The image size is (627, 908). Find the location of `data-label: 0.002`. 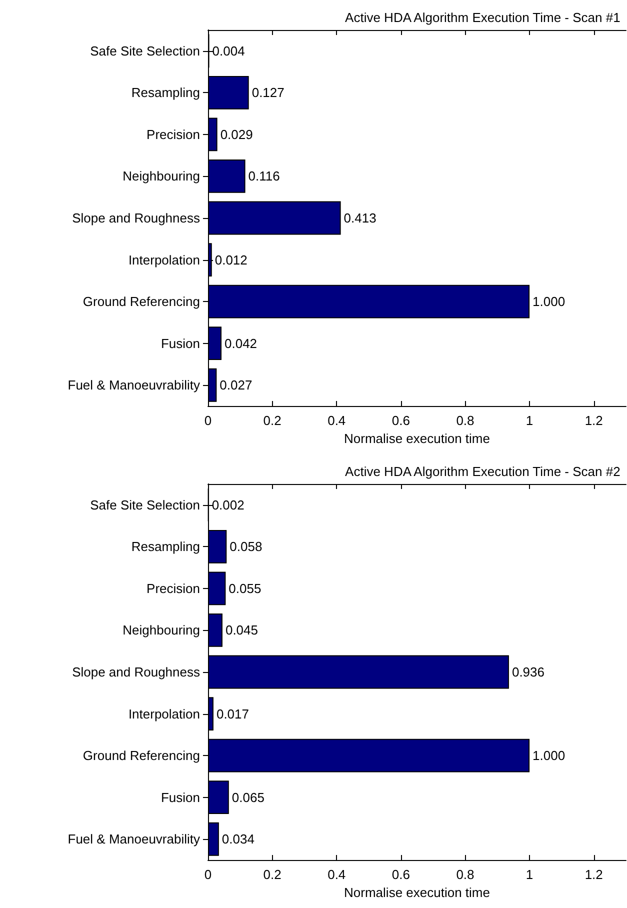

data-label: 0.002 is located at coordinates (228, 504).